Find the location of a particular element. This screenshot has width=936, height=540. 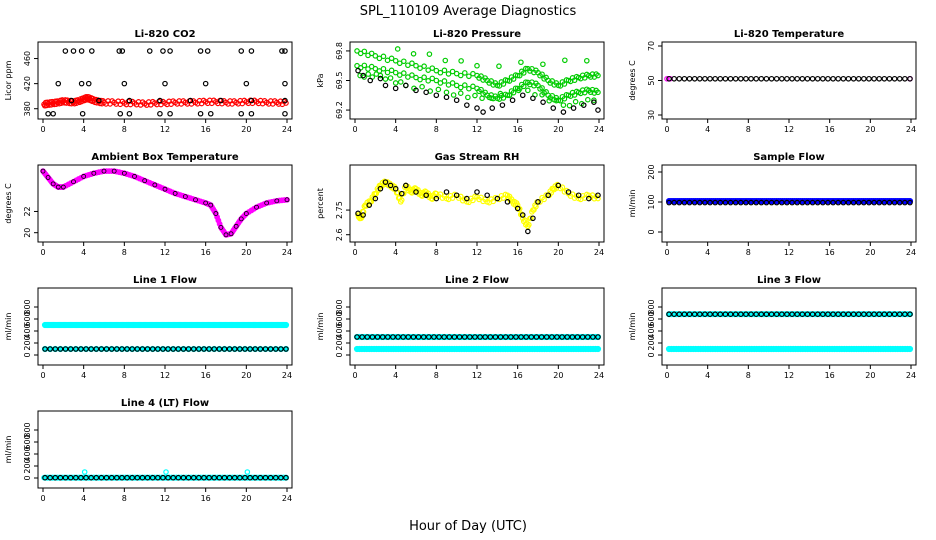

panel-title: Li-820 Pressure is located at coordinates (477, 34).